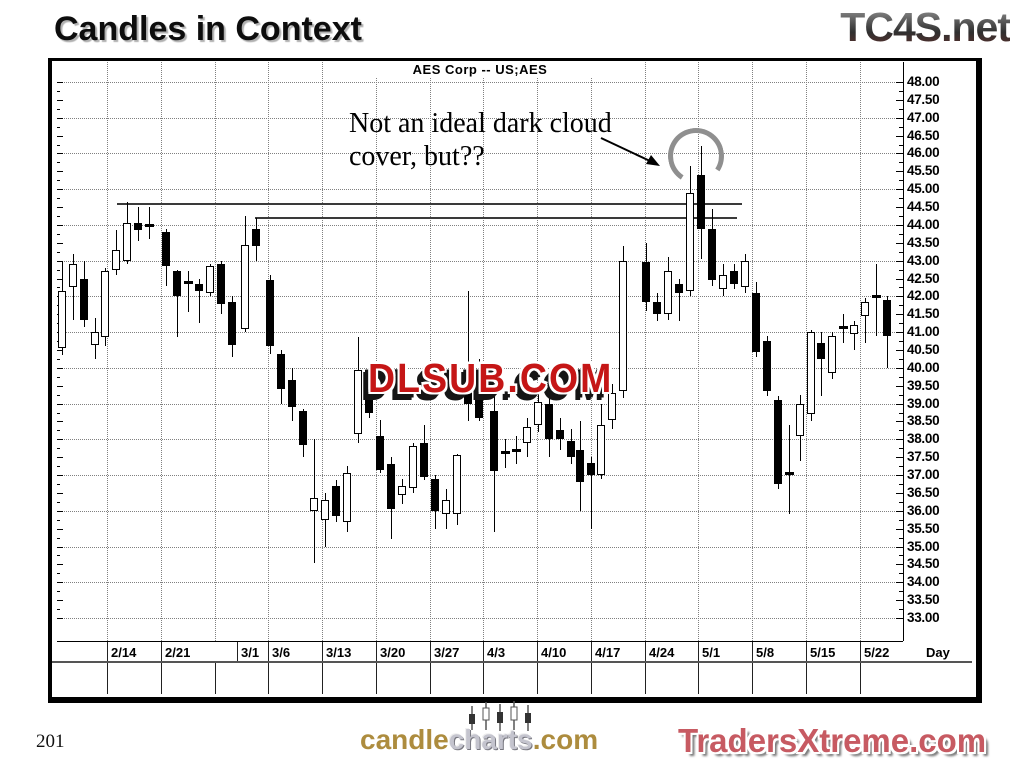  Describe the element at coordinates (832, 740) in the screenshot. I see `tradersxtreme-watermark: TradersXtreme.com` at that location.